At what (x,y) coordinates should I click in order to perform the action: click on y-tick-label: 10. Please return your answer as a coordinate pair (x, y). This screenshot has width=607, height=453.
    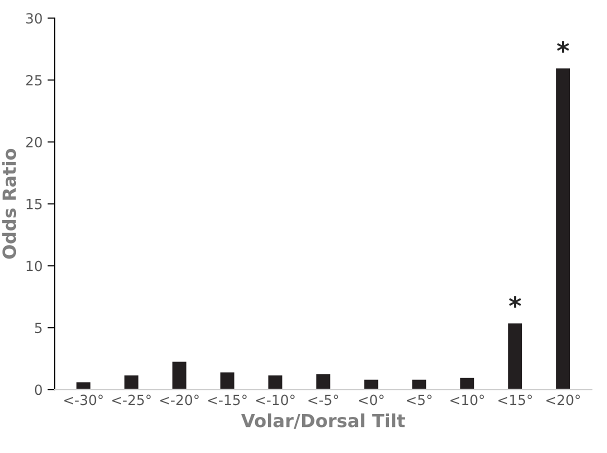
    Looking at the image, I should click on (34, 266).